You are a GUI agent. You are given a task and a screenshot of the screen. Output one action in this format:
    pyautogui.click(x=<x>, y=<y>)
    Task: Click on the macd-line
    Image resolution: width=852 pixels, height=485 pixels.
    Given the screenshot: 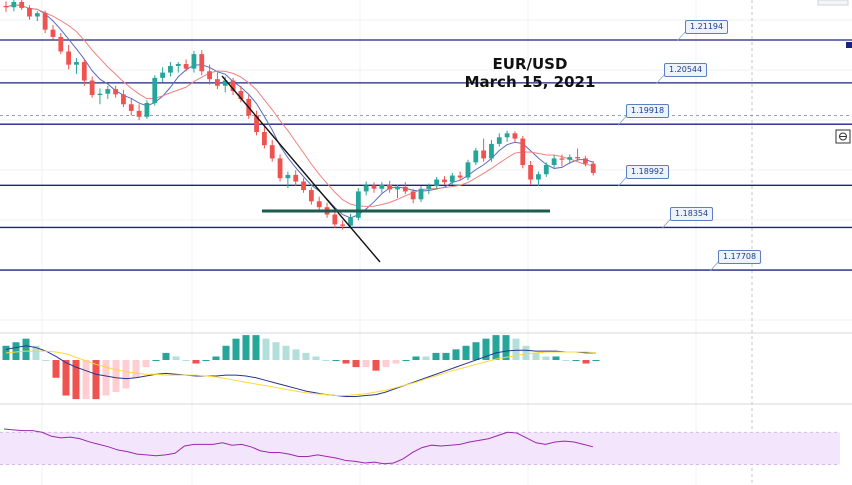 What is the action you would take?
    pyautogui.click(x=300, y=371)
    